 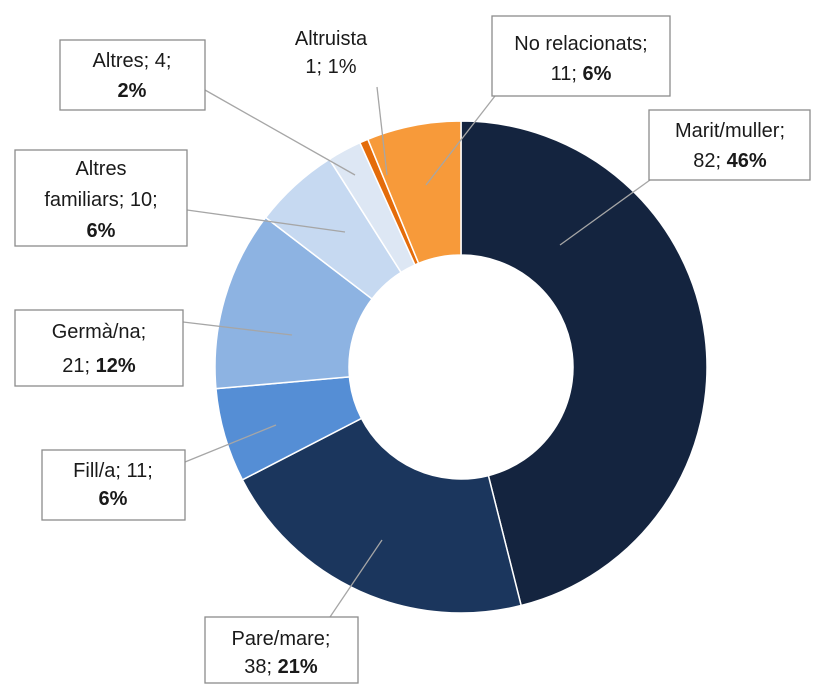 I want to click on label-run: 38;, so click(x=260, y=667).